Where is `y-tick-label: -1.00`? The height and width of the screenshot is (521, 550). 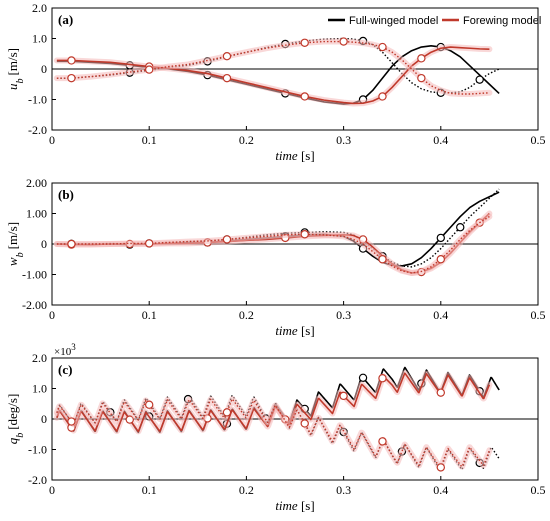
y-tick-label: -1.00 is located at coordinates (34, 275).